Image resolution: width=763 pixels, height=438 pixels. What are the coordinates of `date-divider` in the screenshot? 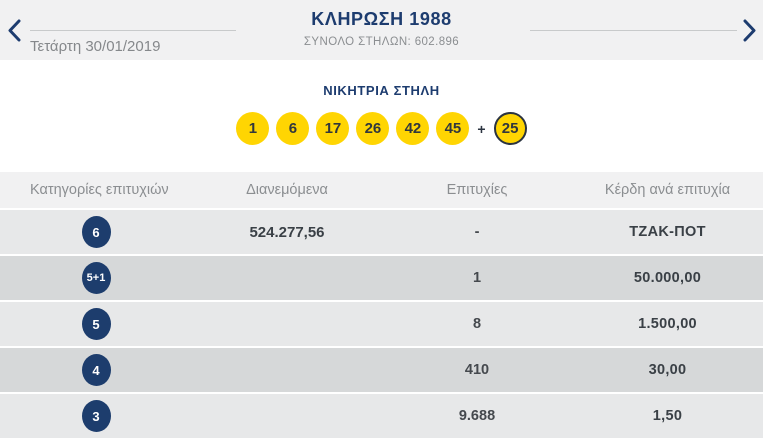 It's located at (133, 30).